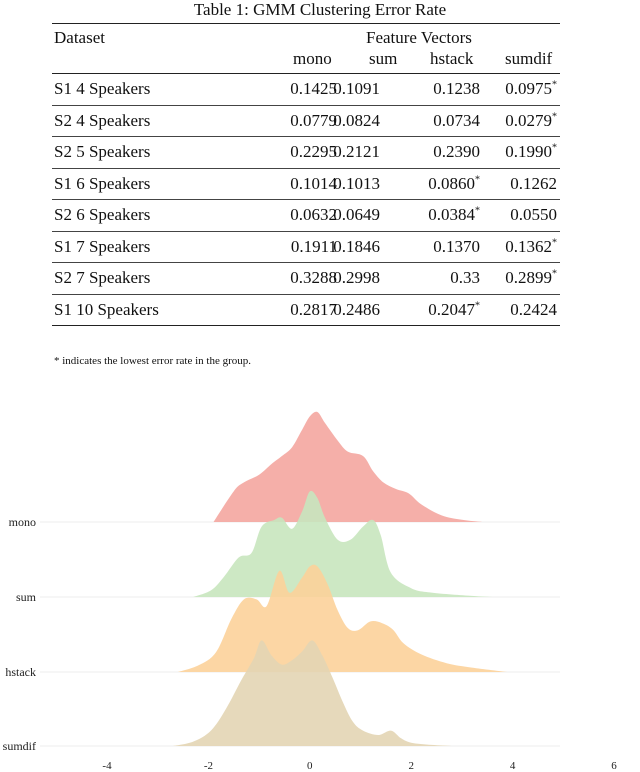  I want to click on value-cell-sumdif: 0.0975*, so click(531, 88).